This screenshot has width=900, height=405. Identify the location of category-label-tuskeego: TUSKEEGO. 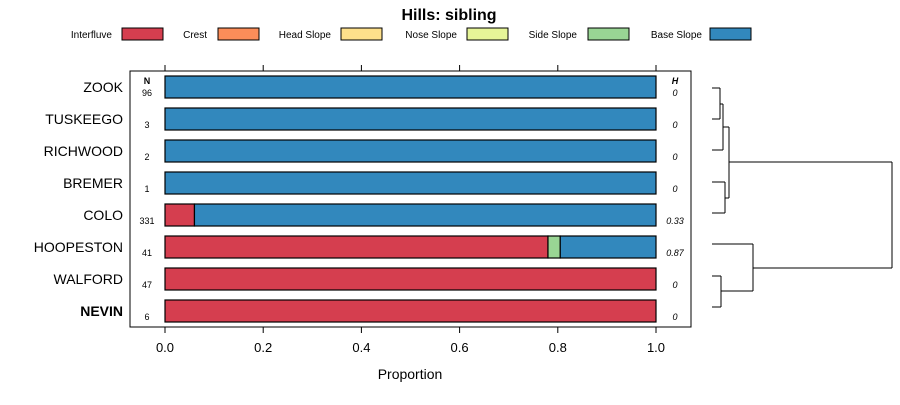
(84, 119).